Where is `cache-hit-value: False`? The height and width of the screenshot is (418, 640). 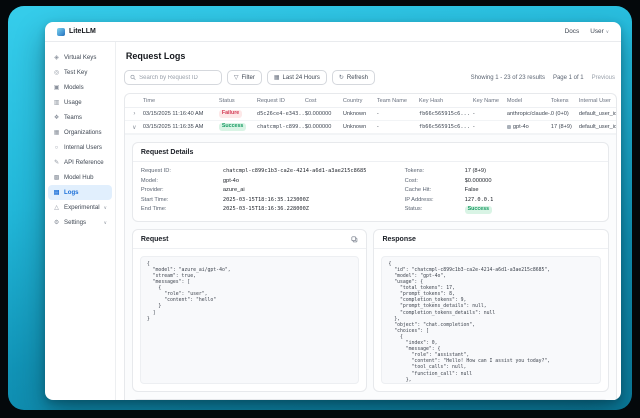 cache-hit-value: False is located at coordinates (471, 190).